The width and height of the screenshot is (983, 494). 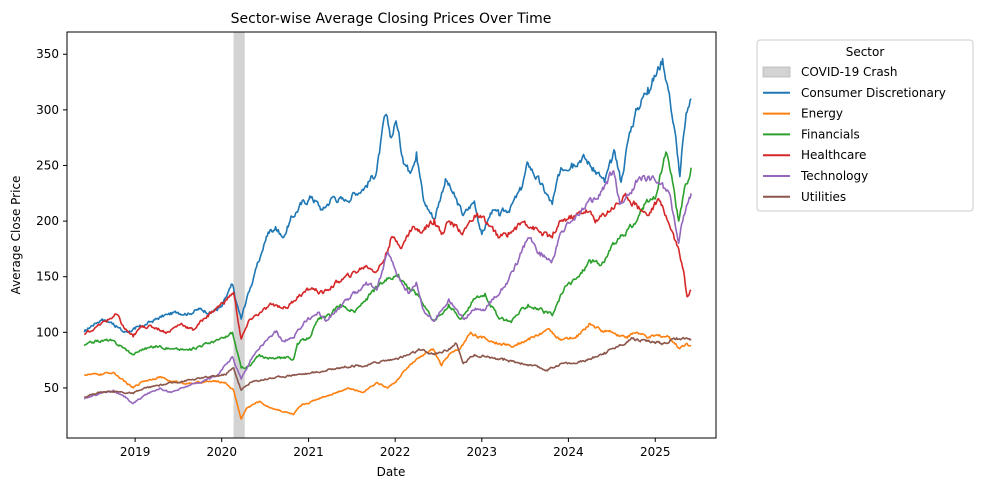 What do you see at coordinates (873, 93) in the screenshot?
I see `legend-label-consumer-discretionary: Consumer Discretionary` at bounding box center [873, 93].